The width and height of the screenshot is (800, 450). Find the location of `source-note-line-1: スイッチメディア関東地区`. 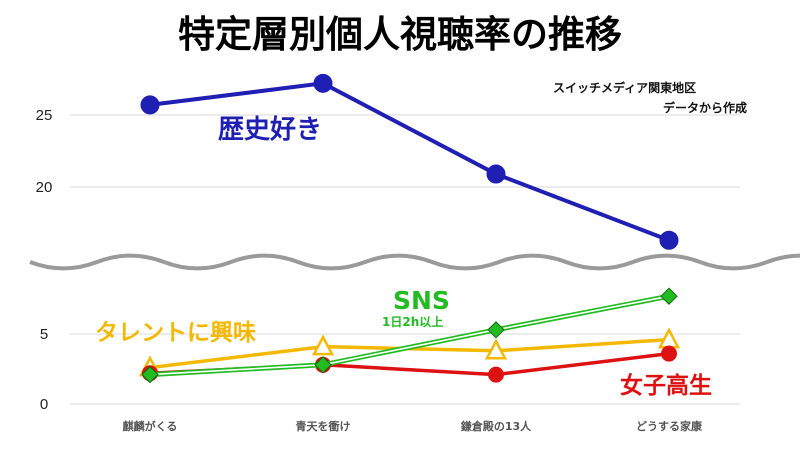

source-note-line-1: スイッチメディア関東地区 is located at coordinates (624, 87).